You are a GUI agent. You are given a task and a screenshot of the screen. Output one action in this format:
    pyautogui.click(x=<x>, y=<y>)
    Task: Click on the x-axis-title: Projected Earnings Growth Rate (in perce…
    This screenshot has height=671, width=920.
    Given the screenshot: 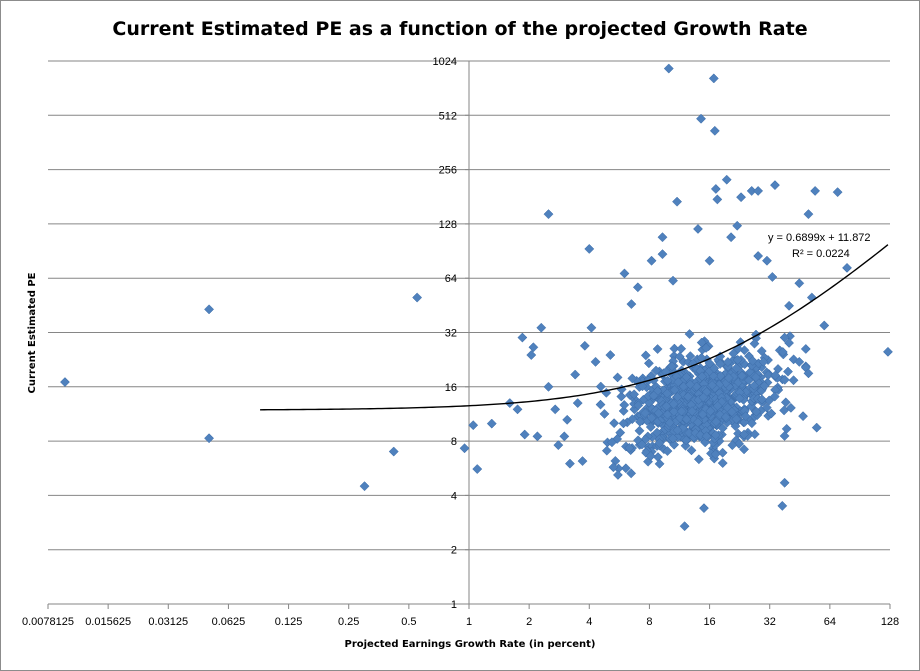 What is the action you would take?
    pyautogui.click(x=469, y=644)
    